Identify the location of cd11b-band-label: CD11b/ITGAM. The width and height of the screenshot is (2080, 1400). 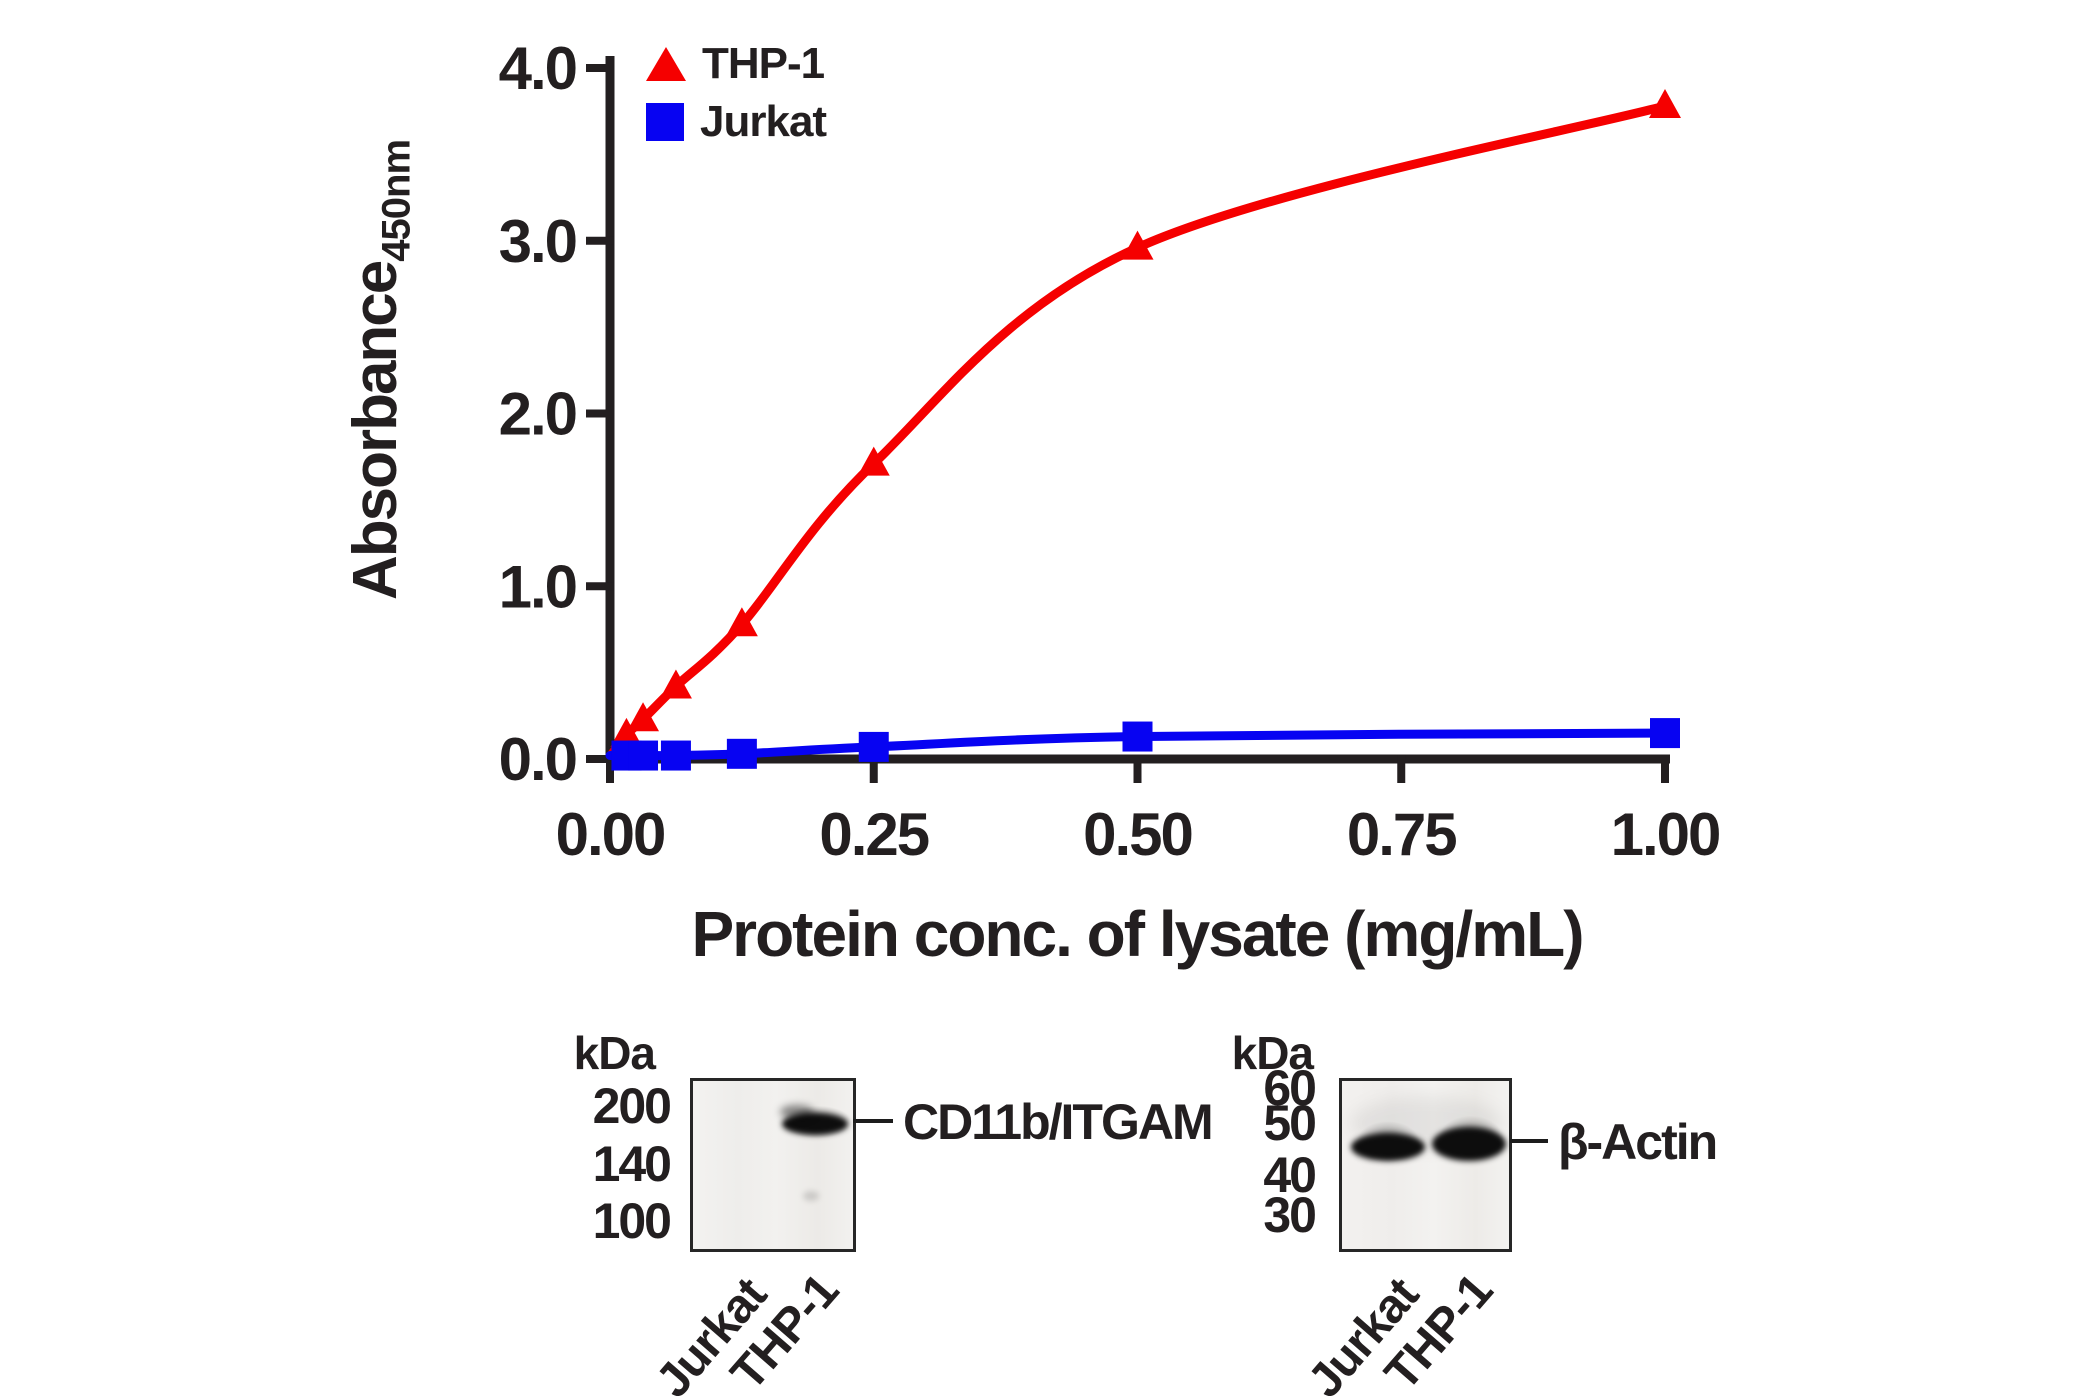
(1058, 1122).